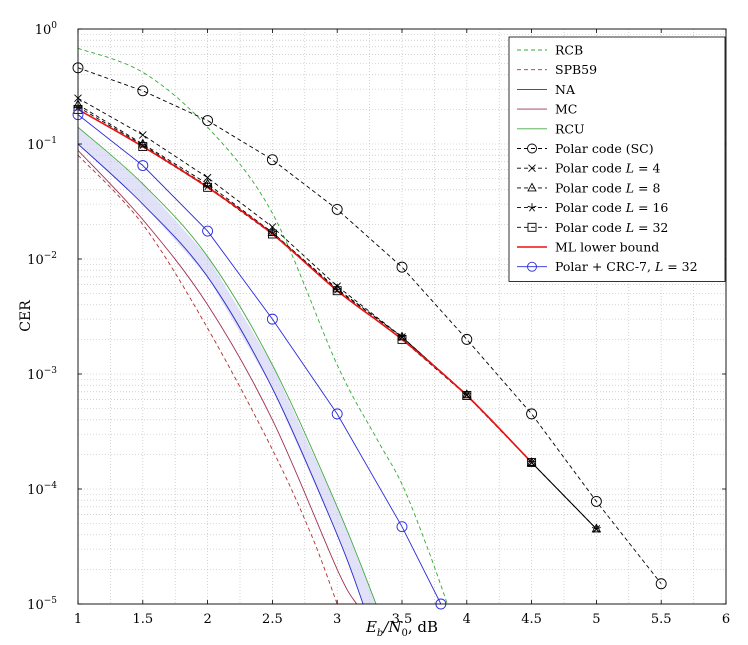  What do you see at coordinates (565, 89) in the screenshot?
I see `legend-label-na: NA` at bounding box center [565, 89].